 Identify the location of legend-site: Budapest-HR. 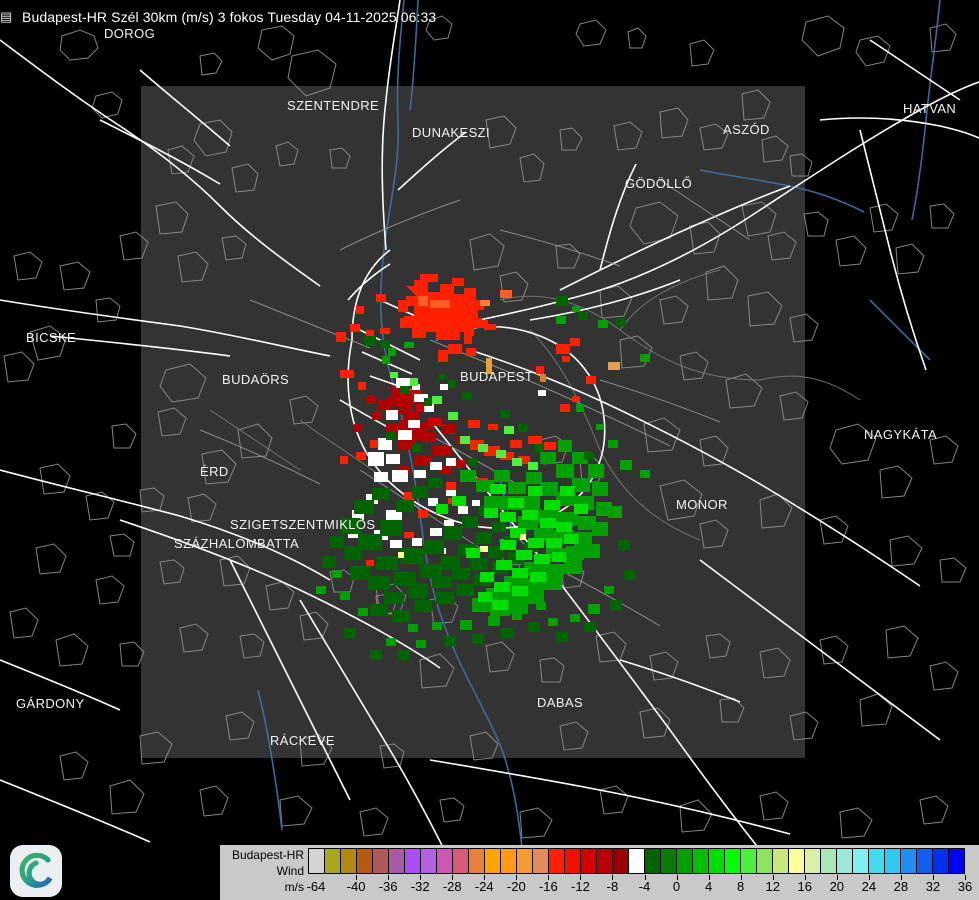
(267, 855).